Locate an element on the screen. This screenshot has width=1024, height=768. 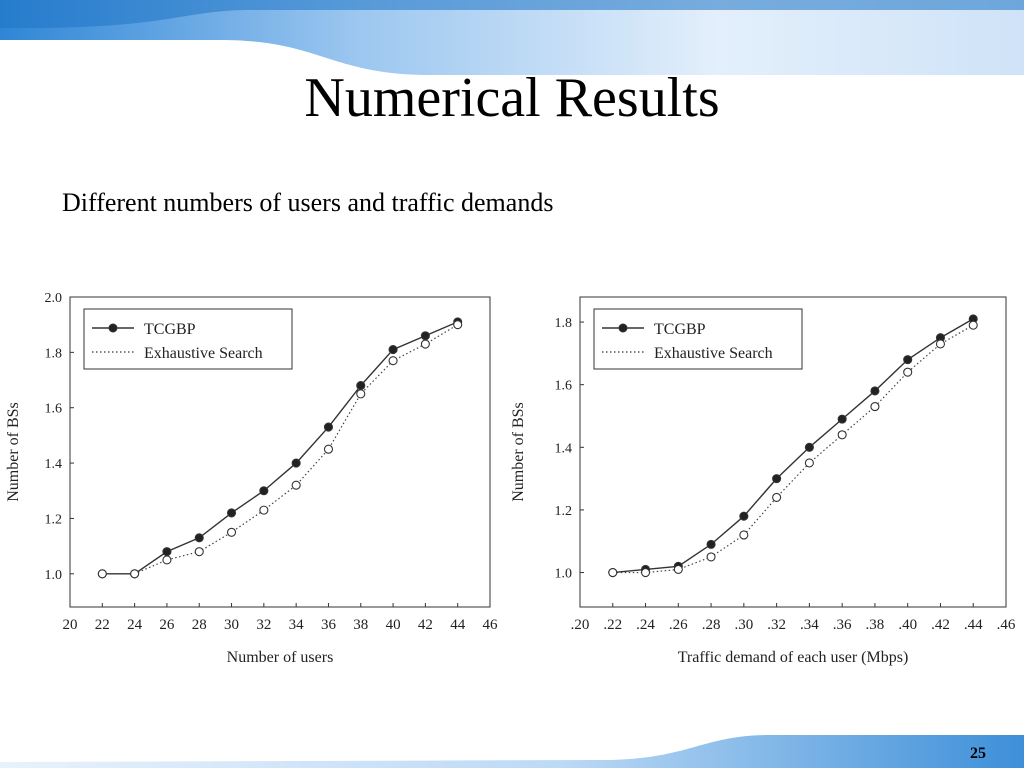
x-tick-label: .38 is located at coordinates (875, 625).